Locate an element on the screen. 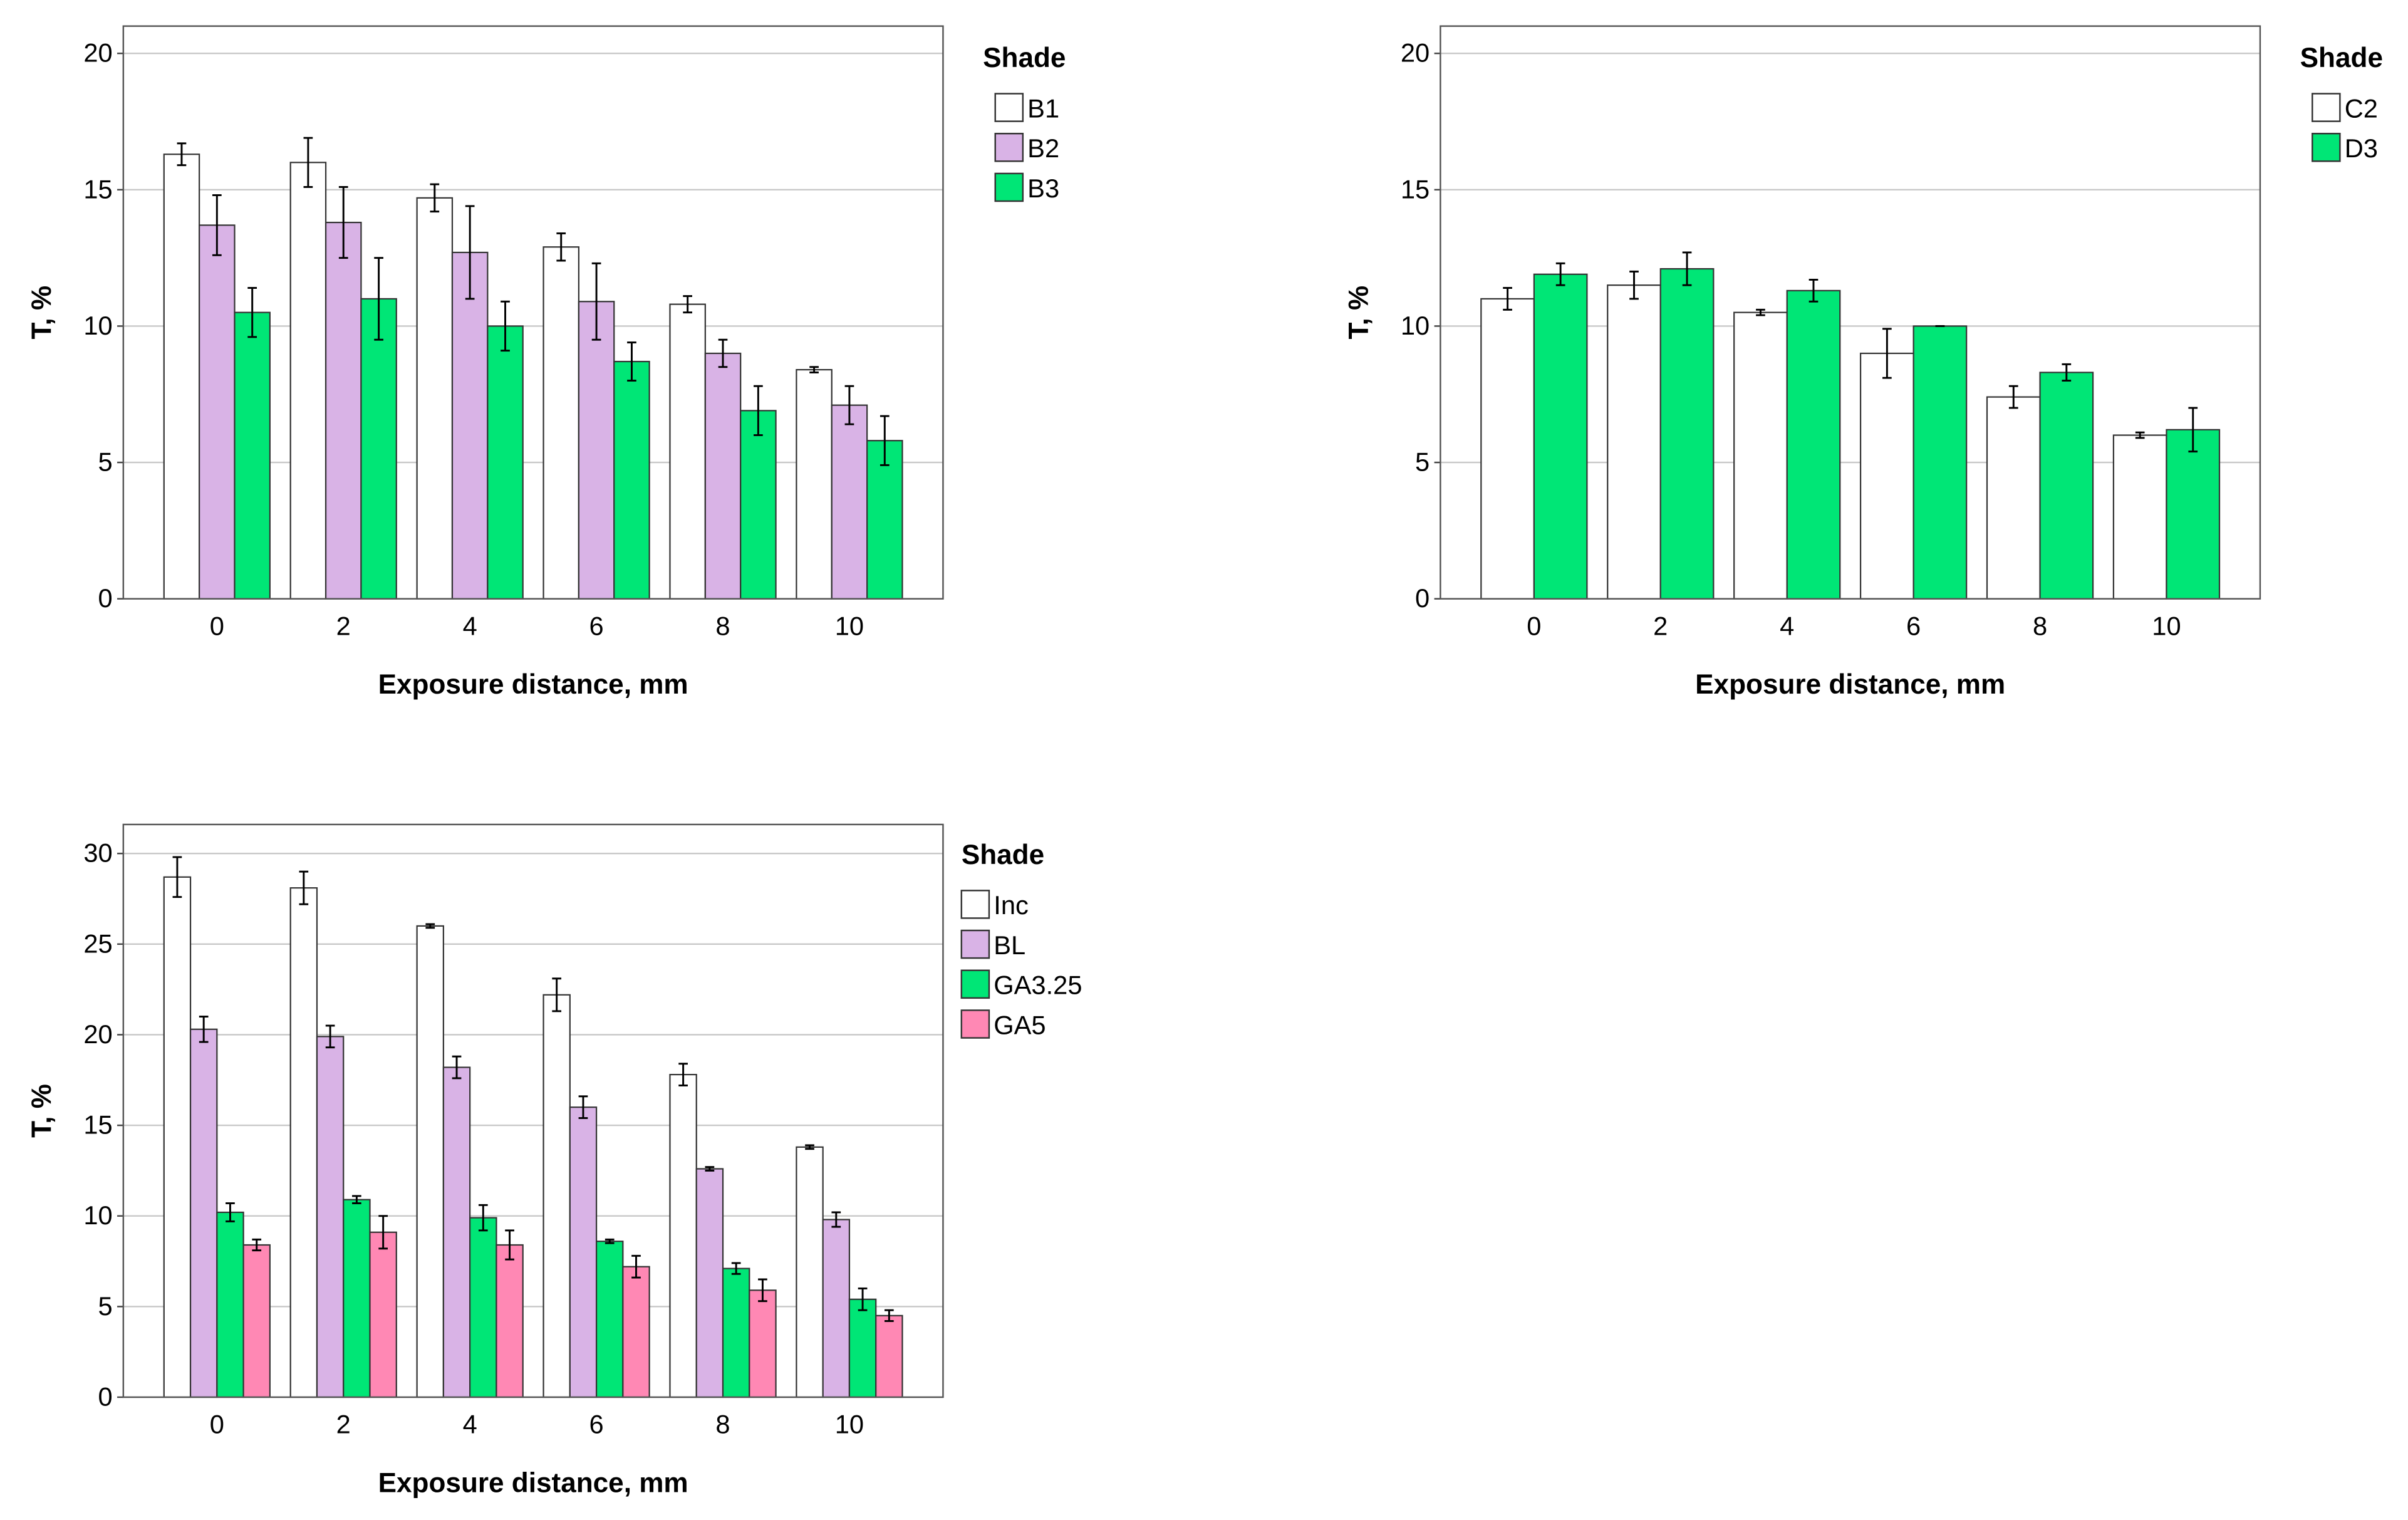 This screenshot has height=1520, width=2408. legend-label: D3 is located at coordinates (2361, 148).